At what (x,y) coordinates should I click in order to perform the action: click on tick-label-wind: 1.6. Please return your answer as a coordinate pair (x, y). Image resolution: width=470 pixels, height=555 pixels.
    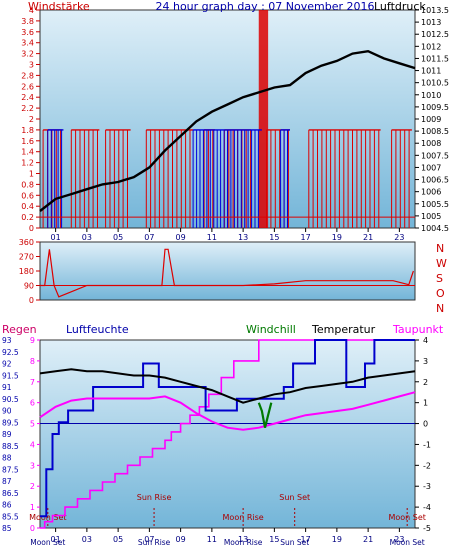
    Looking at the image, I should click on (27, 141).